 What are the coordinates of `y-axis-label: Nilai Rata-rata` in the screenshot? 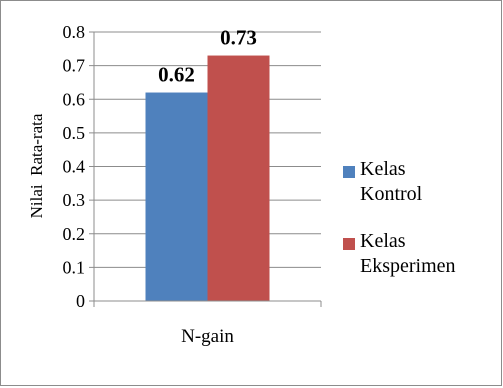 It's located at (36, 165).